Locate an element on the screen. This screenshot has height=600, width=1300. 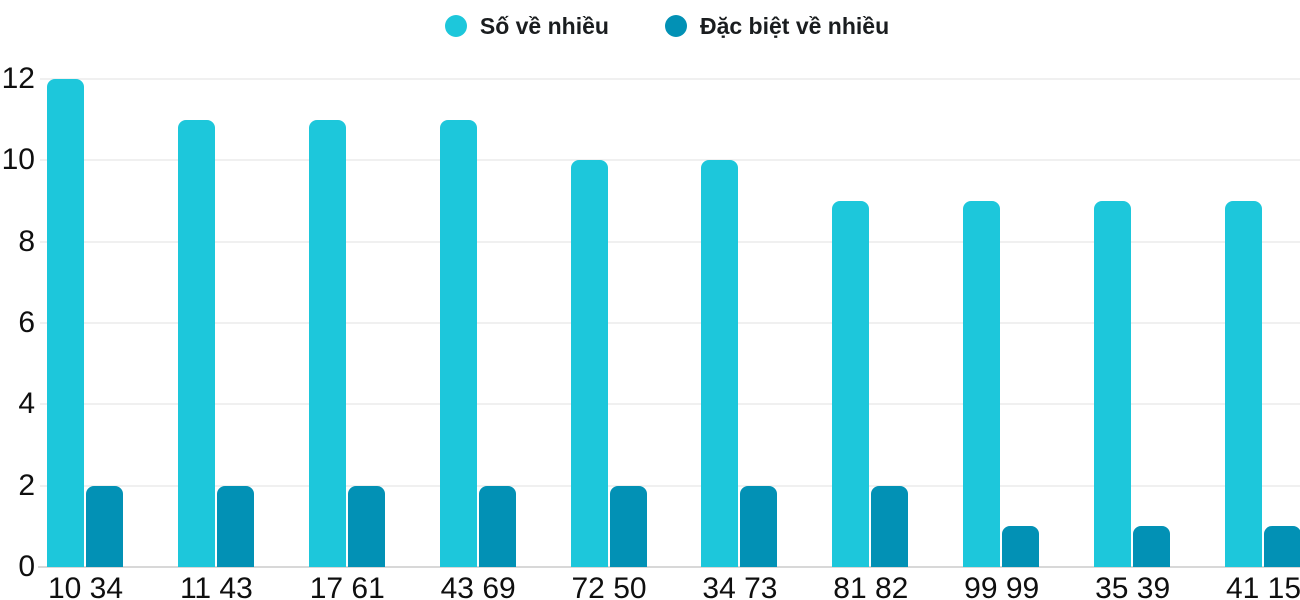
x-tick-label: 10 34 is located at coordinates (85, 586).